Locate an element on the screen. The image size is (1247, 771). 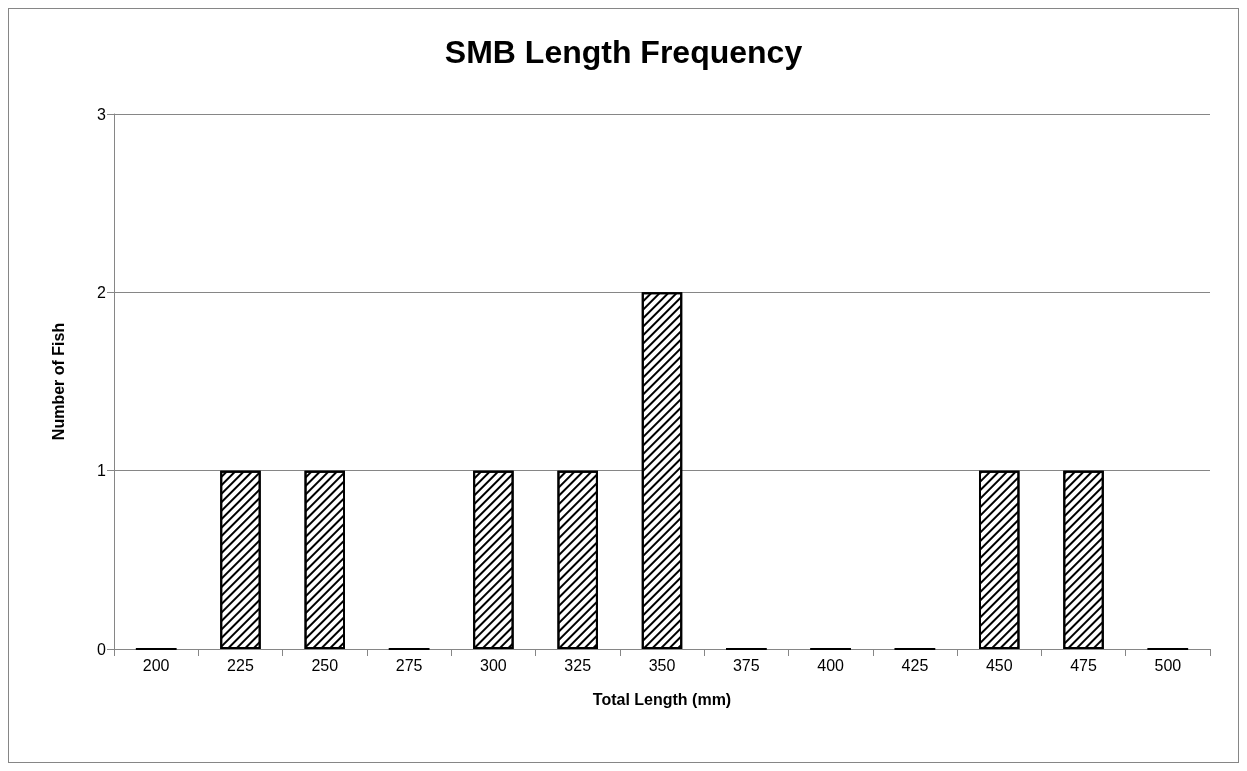
x-tick-label: 250 is located at coordinates (325, 665).